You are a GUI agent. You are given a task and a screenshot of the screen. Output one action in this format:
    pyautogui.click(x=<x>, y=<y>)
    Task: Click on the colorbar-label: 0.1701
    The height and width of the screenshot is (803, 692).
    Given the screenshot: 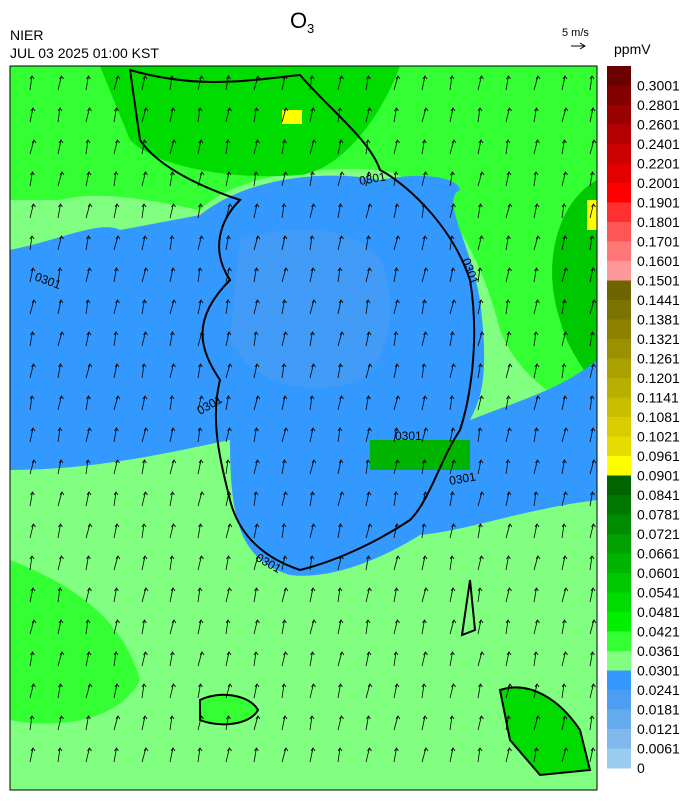 What is the action you would take?
    pyautogui.click(x=658, y=242)
    